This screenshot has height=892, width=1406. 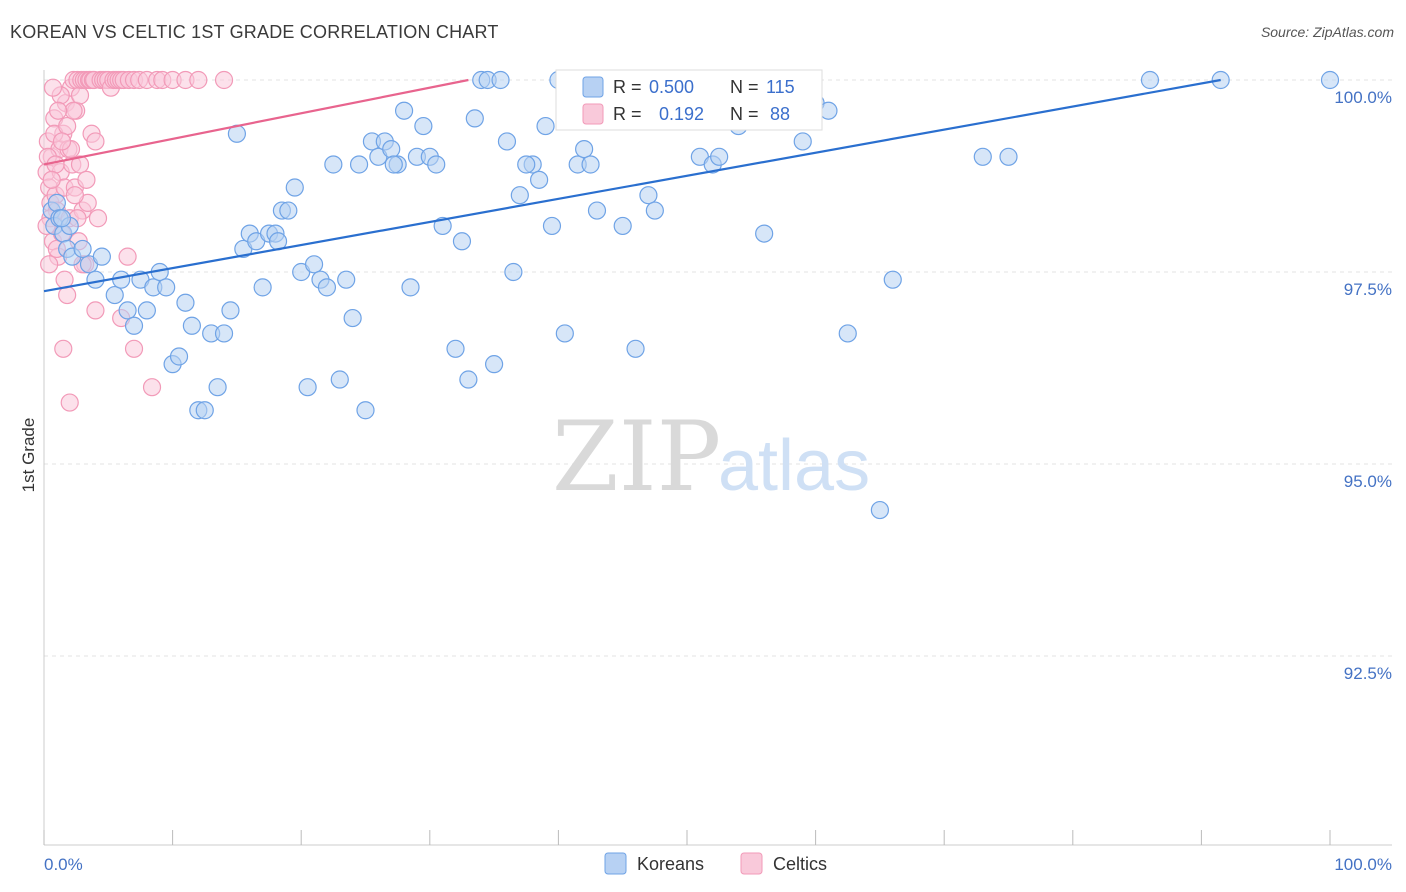 What do you see at coordinates (689, 100) in the screenshot?
I see `legend: R = 0.500 N = 115 R = 0.192 N = 88` at bounding box center [689, 100].